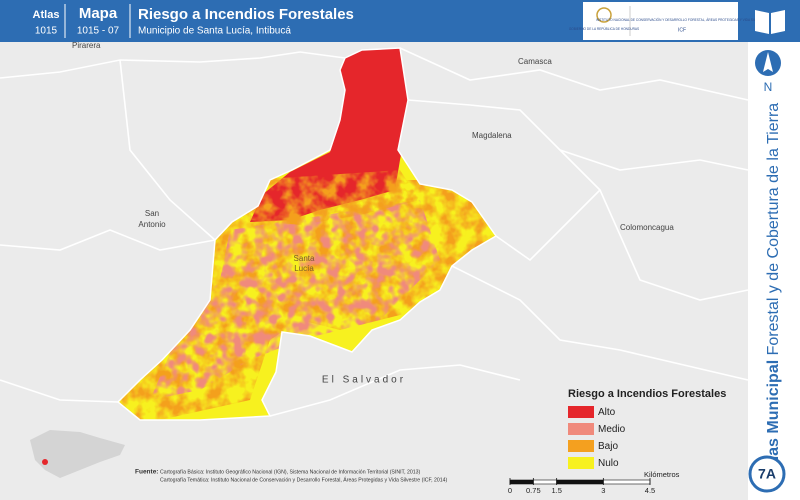  Describe the element at coordinates (608, 446) in the screenshot. I see `legend-label: Bajo` at that location.